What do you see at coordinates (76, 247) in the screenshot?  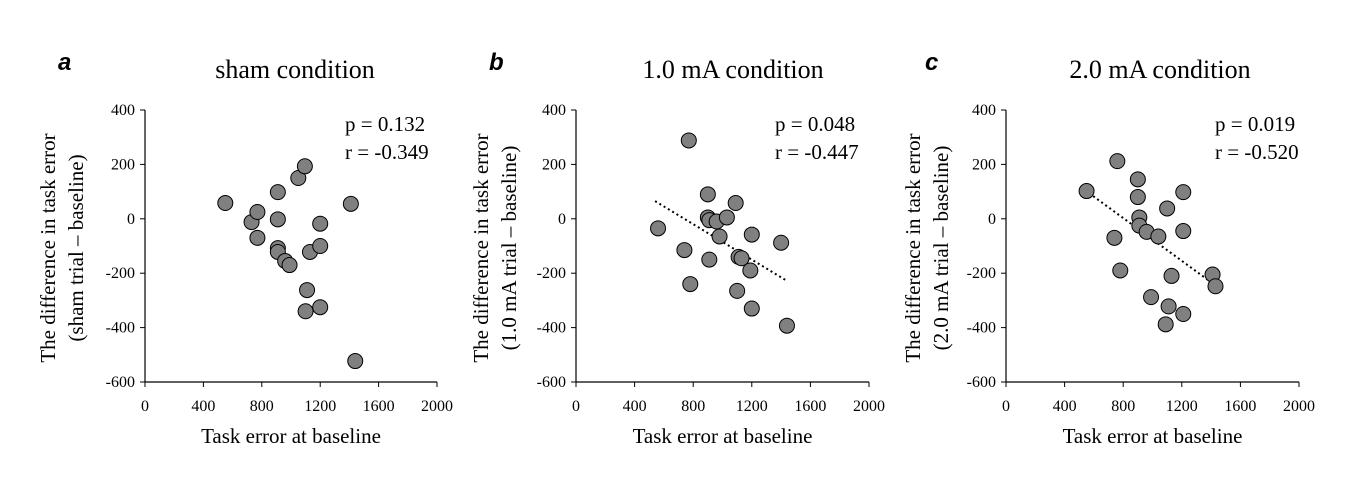 I see `y-axis-label-line-2: (sham trial – baseline)` at bounding box center [76, 247].